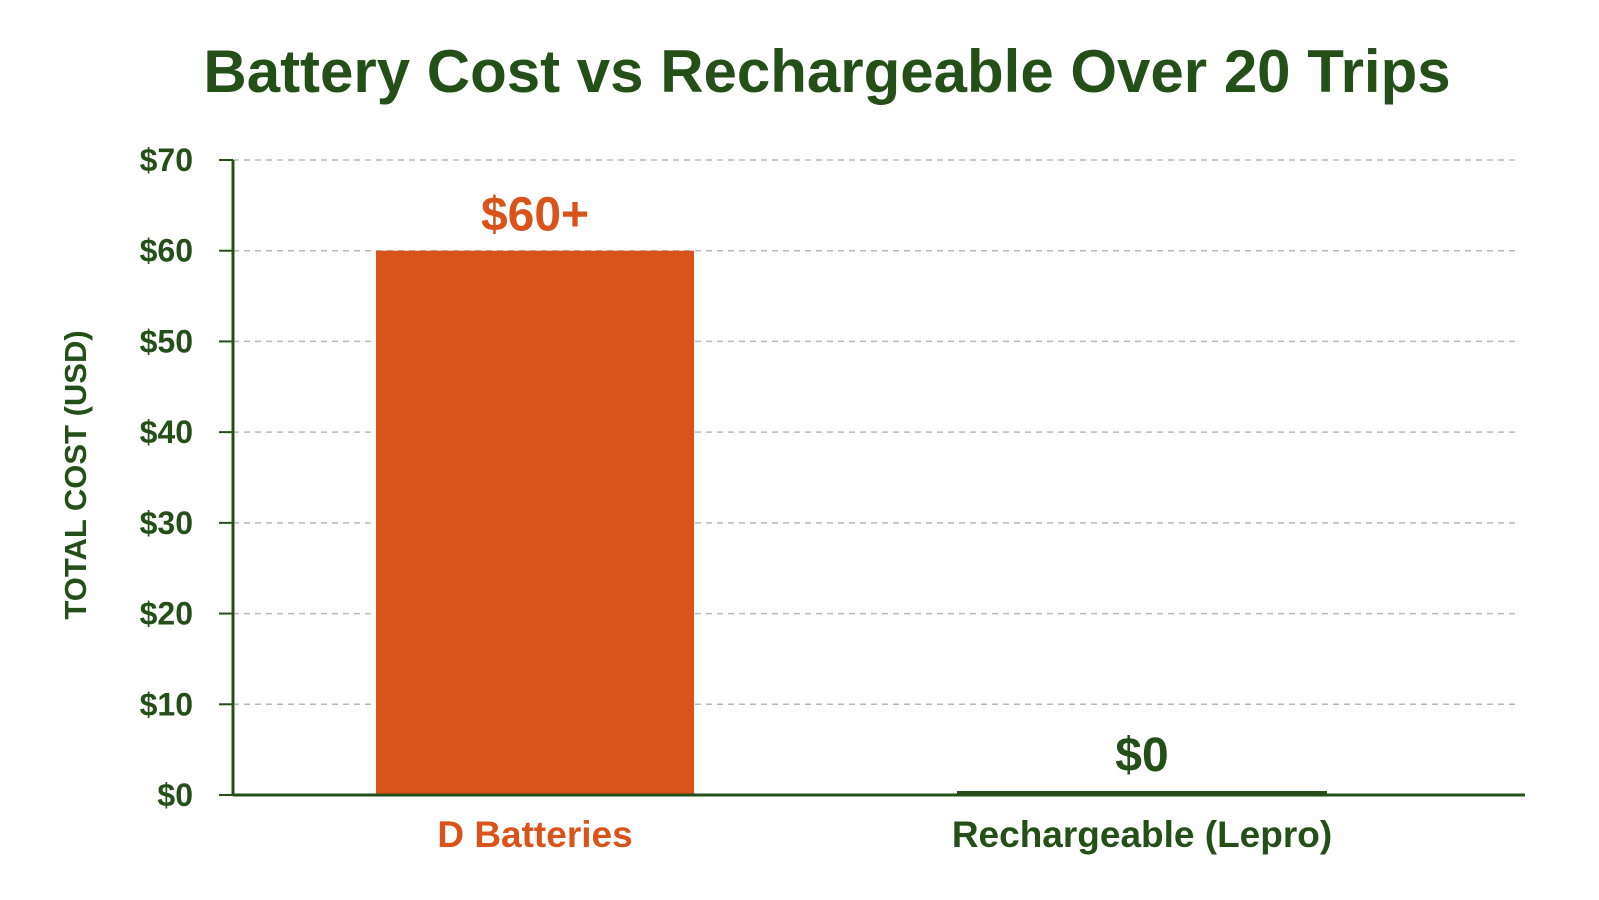  Describe the element at coordinates (1142, 834) in the screenshot. I see `x-category-label: Rechargeable (Lepro)` at that location.